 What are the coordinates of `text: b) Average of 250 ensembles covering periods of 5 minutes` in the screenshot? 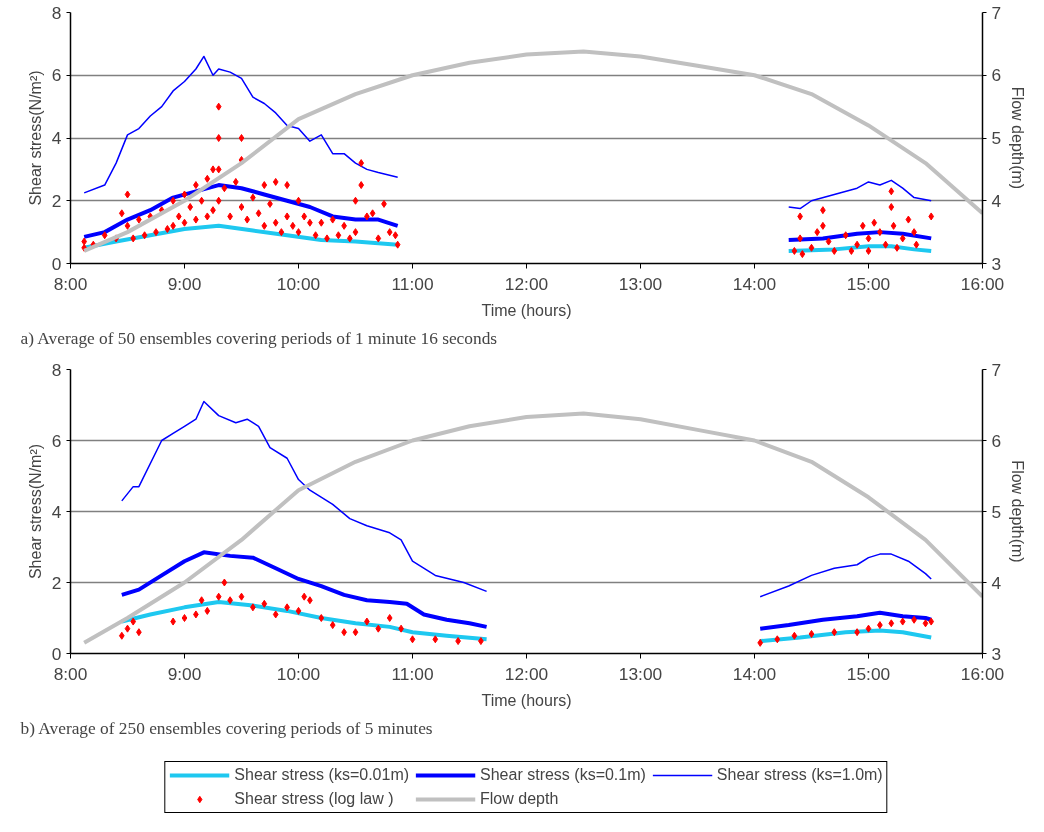 It's located at (226, 728).